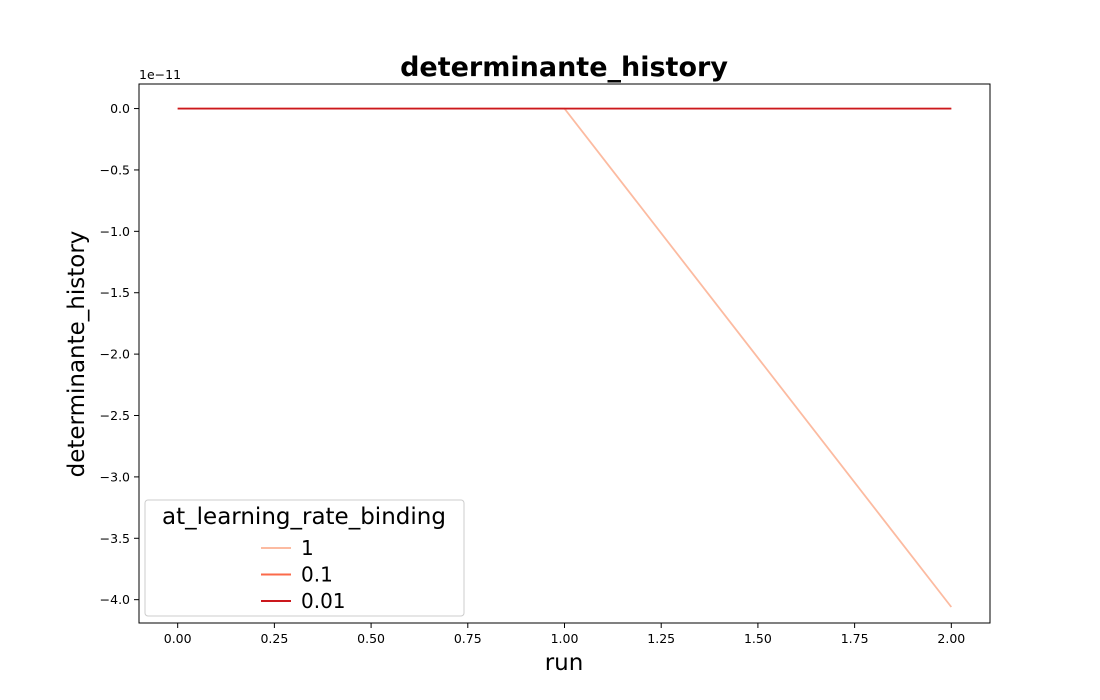 The image size is (1100, 700). I want to click on y-tick-label: −0.5, so click(115, 169).